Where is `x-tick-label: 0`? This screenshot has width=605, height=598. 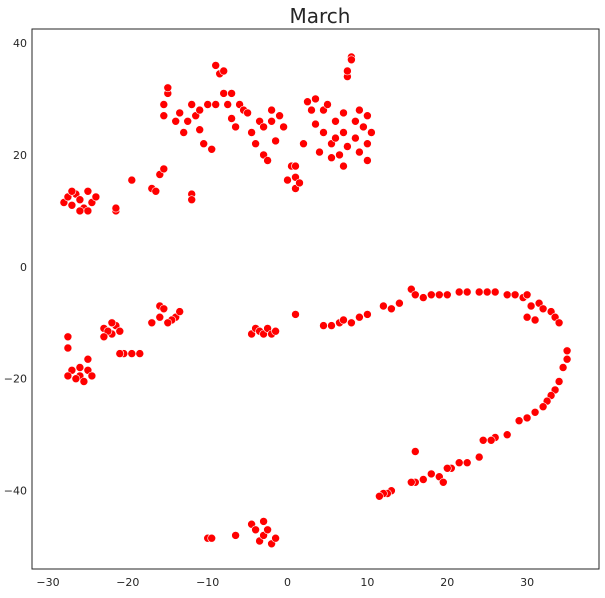
x-tick-label: 0 is located at coordinates (287, 582).